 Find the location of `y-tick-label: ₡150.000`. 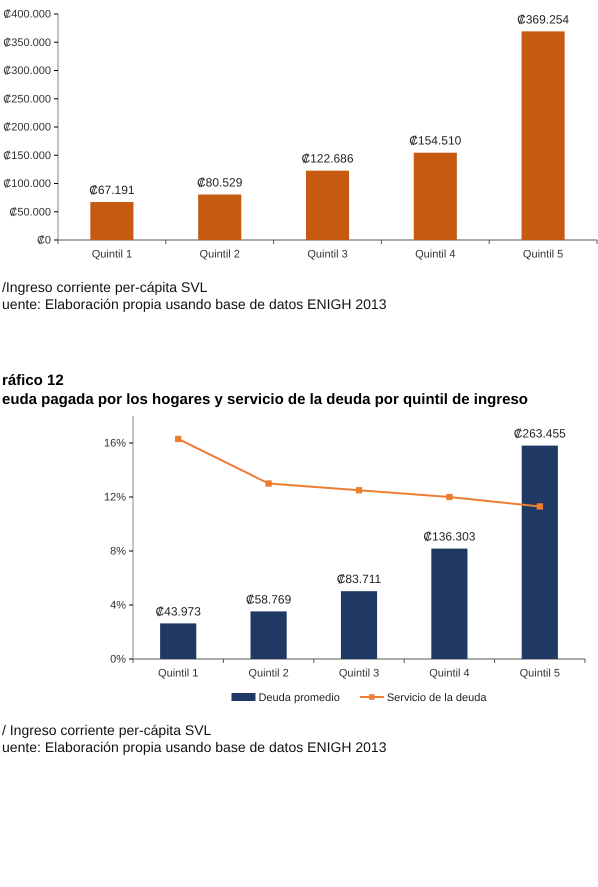

y-tick-label: ₡150.000 is located at coordinates (27, 156).